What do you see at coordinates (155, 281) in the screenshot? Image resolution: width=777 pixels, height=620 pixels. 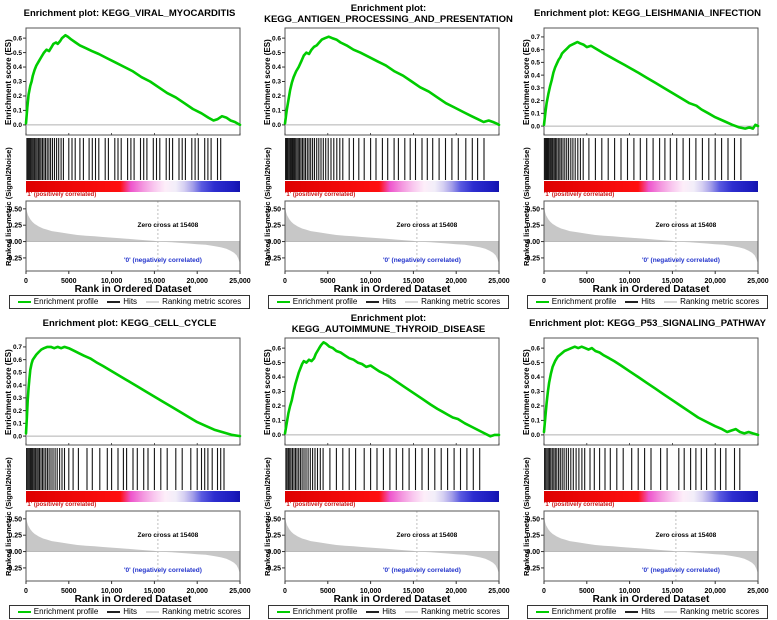 I see `x-tick-label: 15,000` at bounding box center [155, 281].